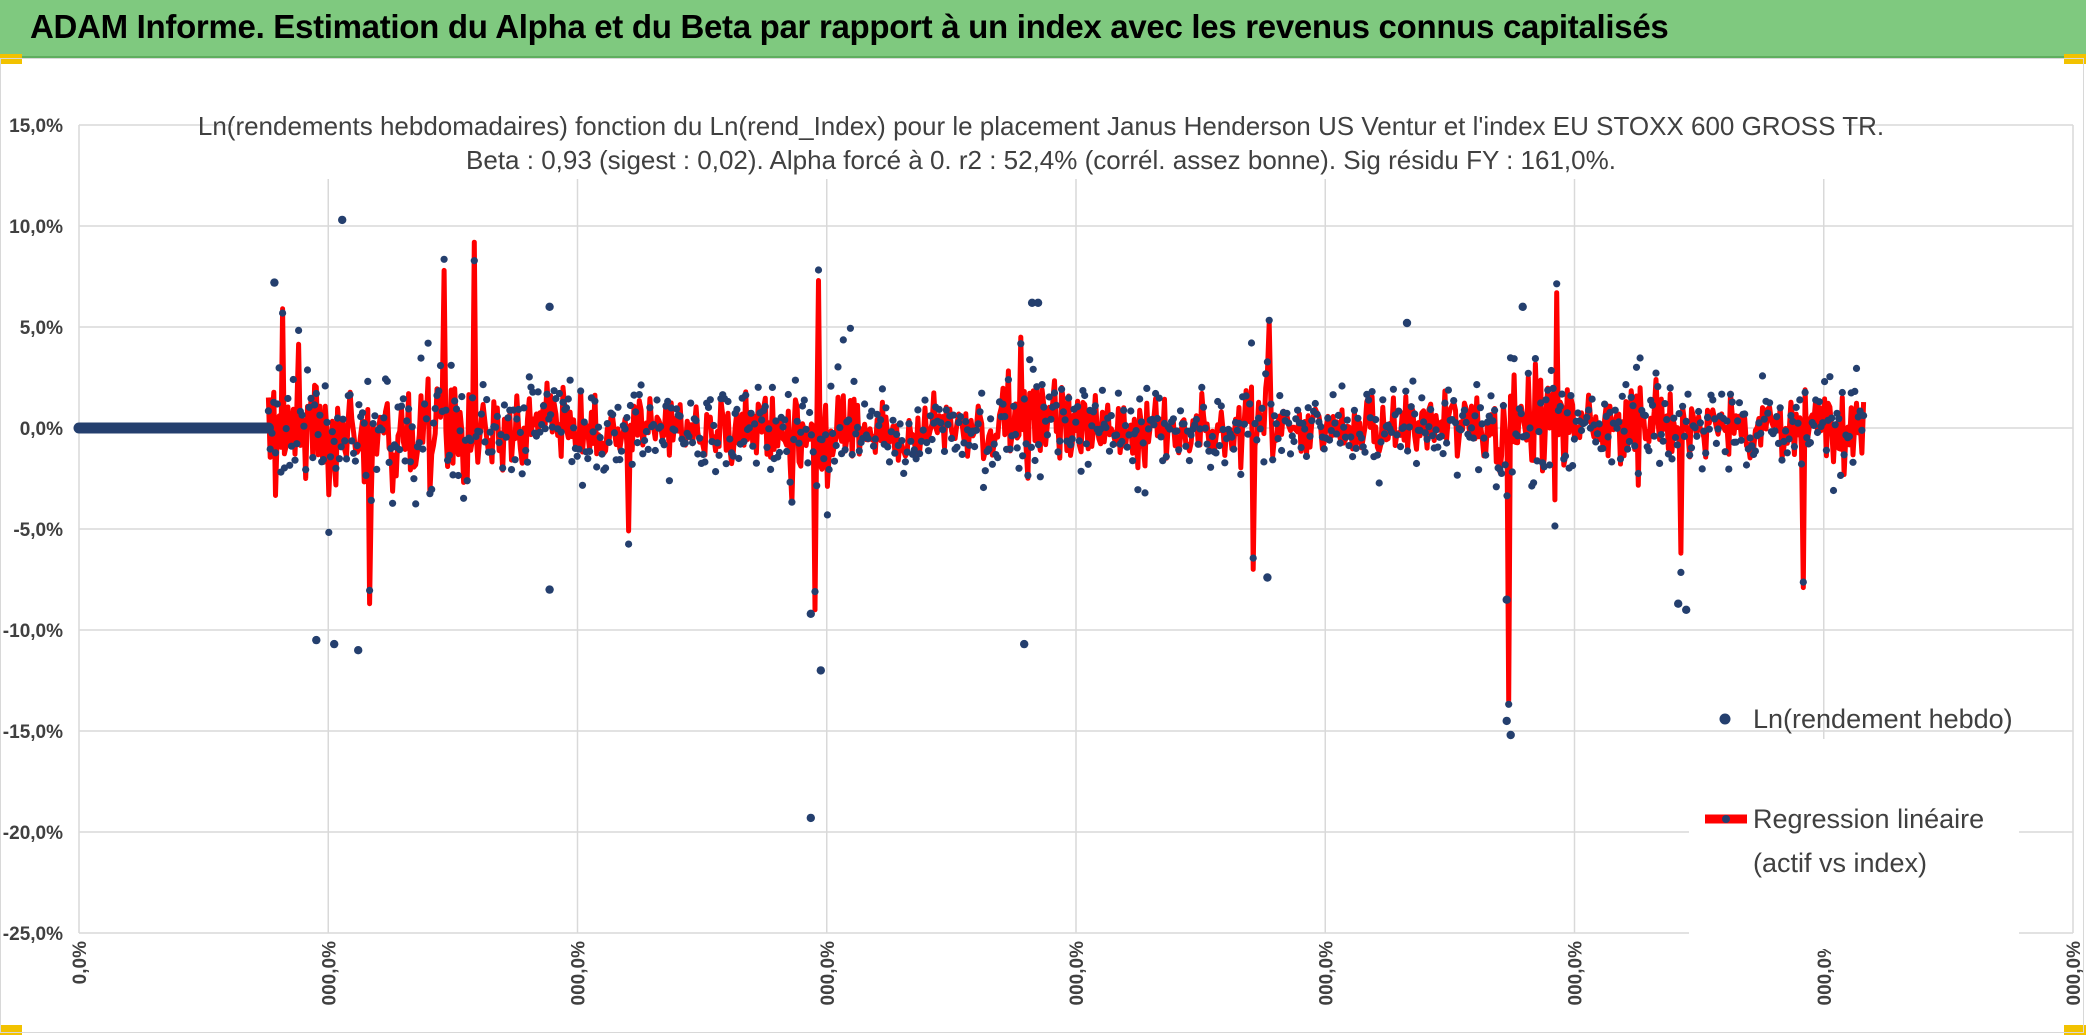 The image size is (2086, 1035). What do you see at coordinates (41, 429) in the screenshot?
I see `y-tick-label: 0,0%` at bounding box center [41, 429].